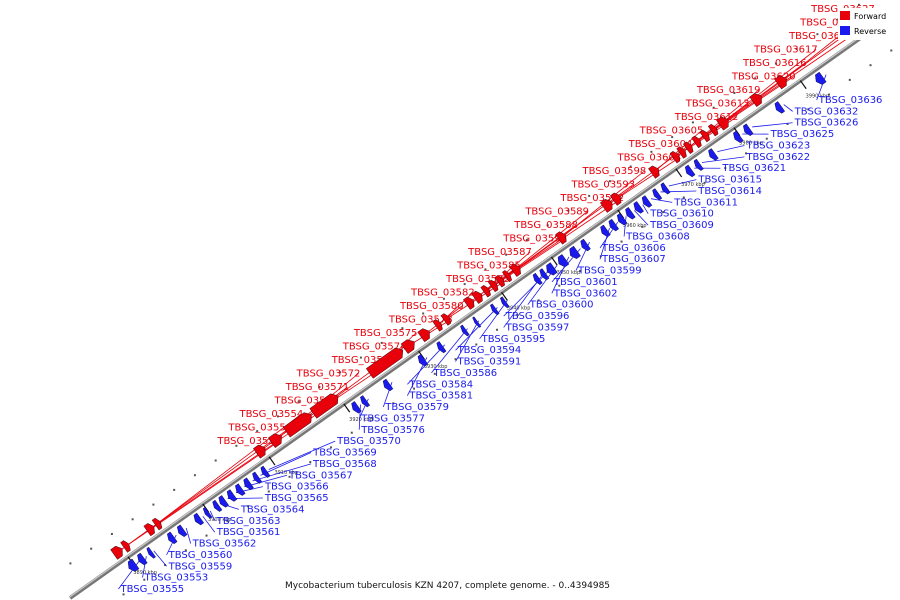  I want to click on gene-label: TBSG_03599, so click(609, 271).